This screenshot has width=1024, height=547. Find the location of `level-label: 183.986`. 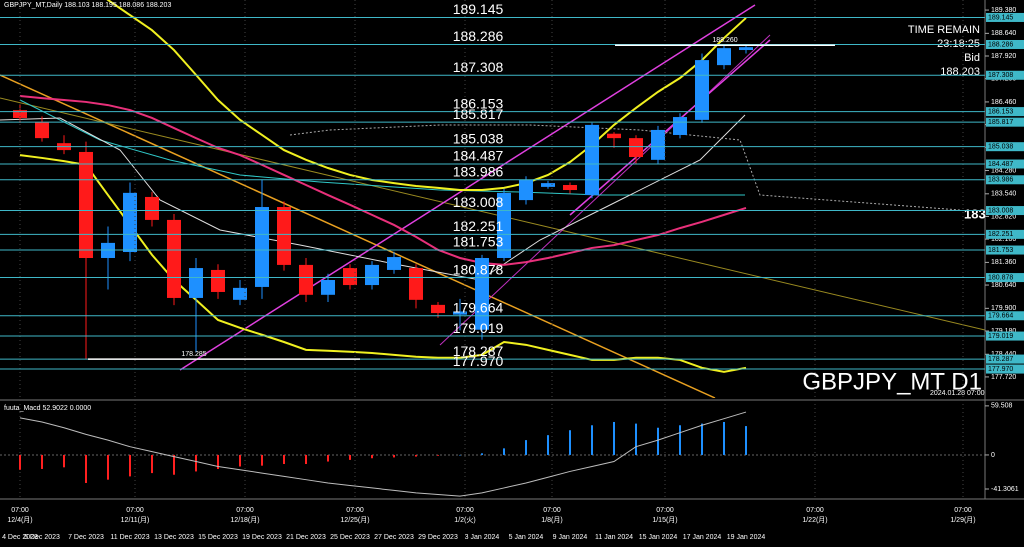

level-label: 183.986 is located at coordinates (478, 171).